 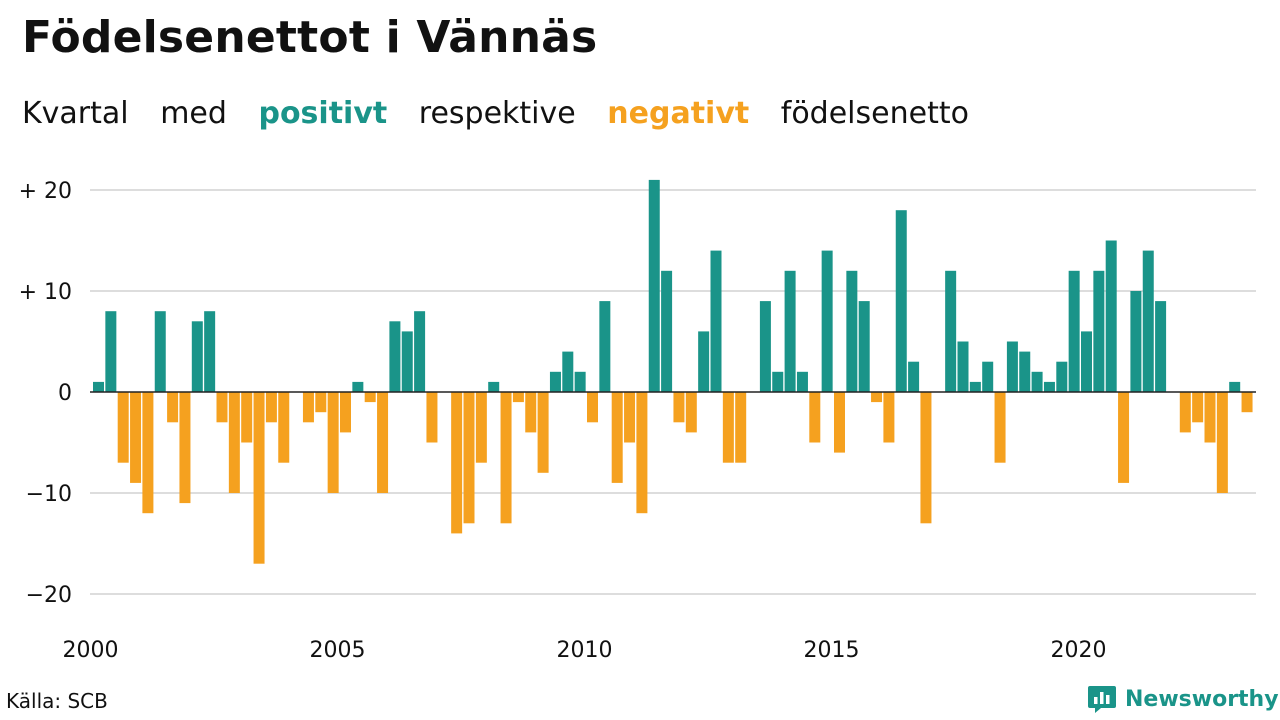 I want to click on subtitle-text-2: med, so click(x=193, y=113).